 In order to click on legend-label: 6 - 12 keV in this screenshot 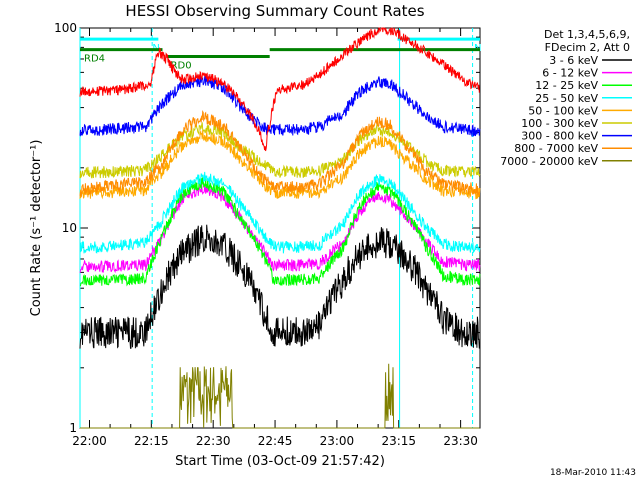, I will do `click(570, 73)`.